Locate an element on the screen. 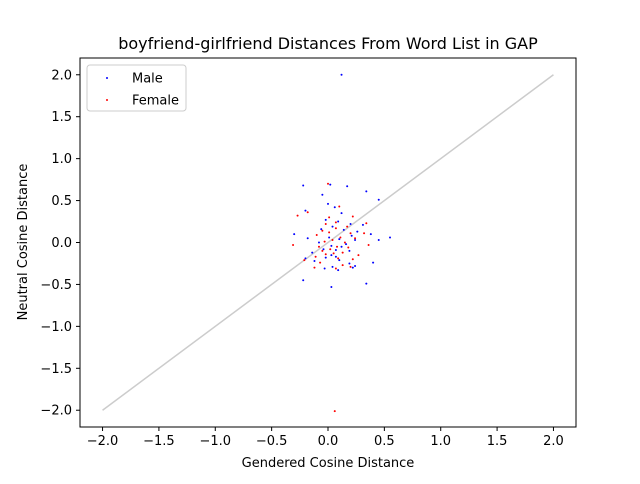 This screenshot has width=640, height=484. x-tick-label: −2.0 is located at coordinates (103, 441).